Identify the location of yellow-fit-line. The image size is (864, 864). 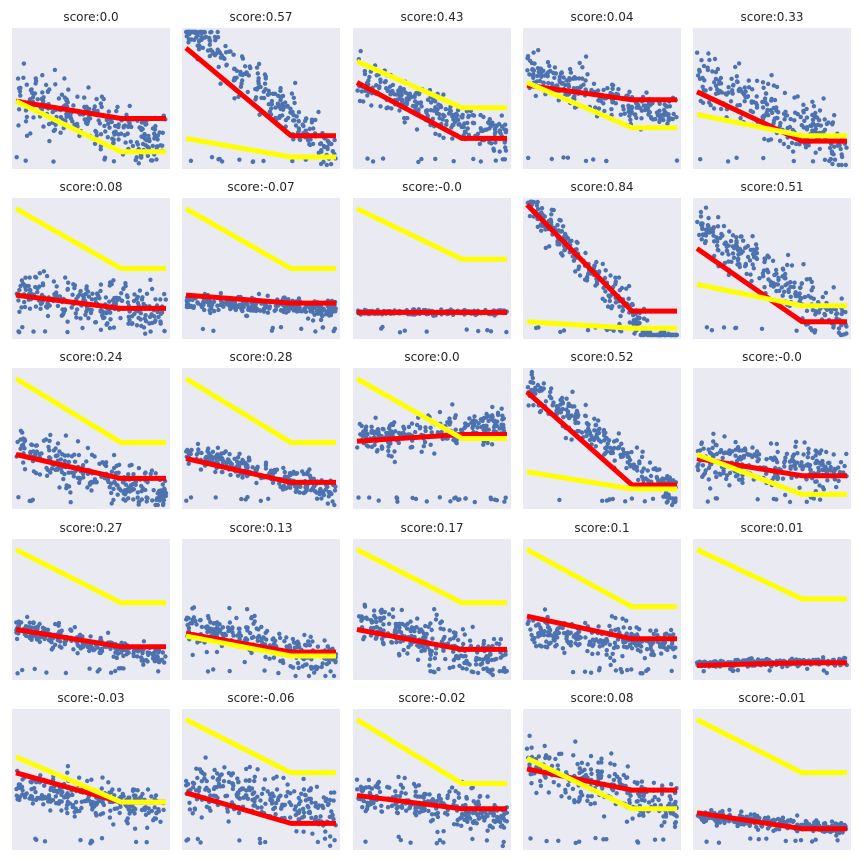
(431, 85).